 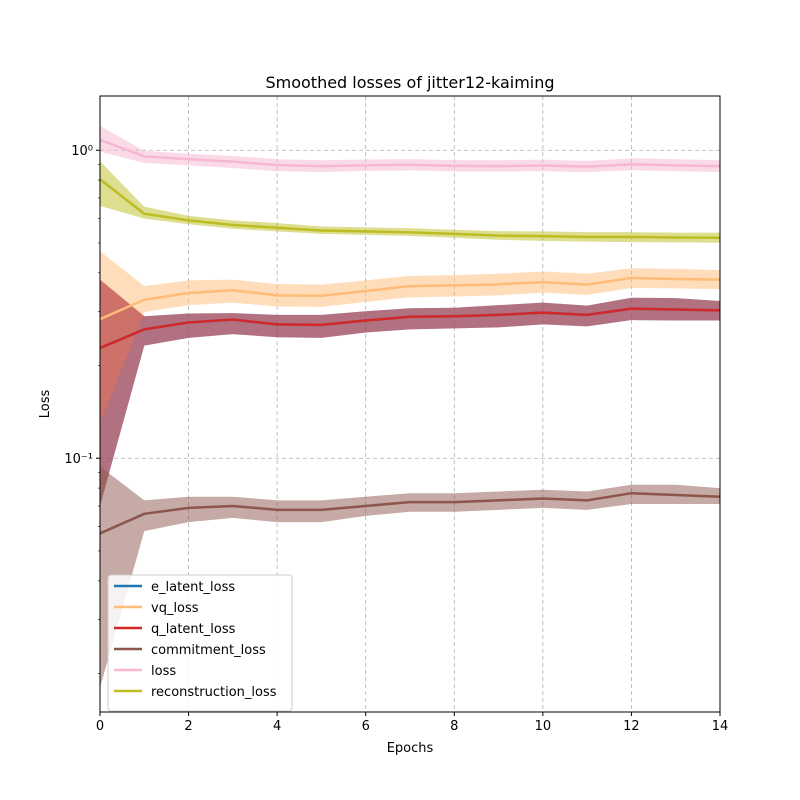 I want to click on legend-entry: loss, so click(x=163, y=671).